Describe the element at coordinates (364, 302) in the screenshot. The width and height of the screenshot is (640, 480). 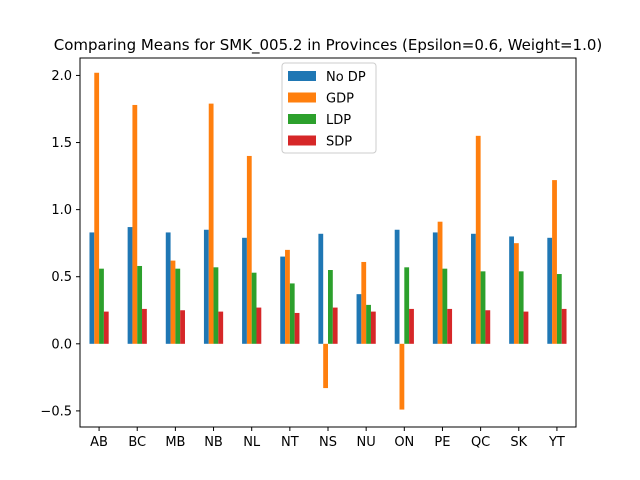
I see `bar-gdp-nu` at that location.